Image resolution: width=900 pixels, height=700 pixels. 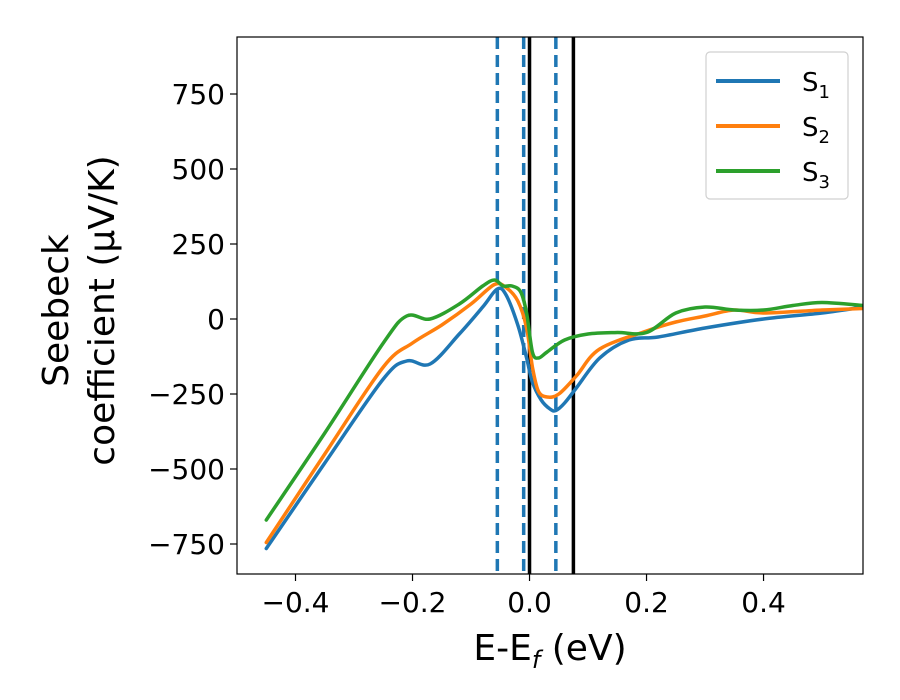 I want to click on legend-label-2: S2, so click(x=816, y=130).